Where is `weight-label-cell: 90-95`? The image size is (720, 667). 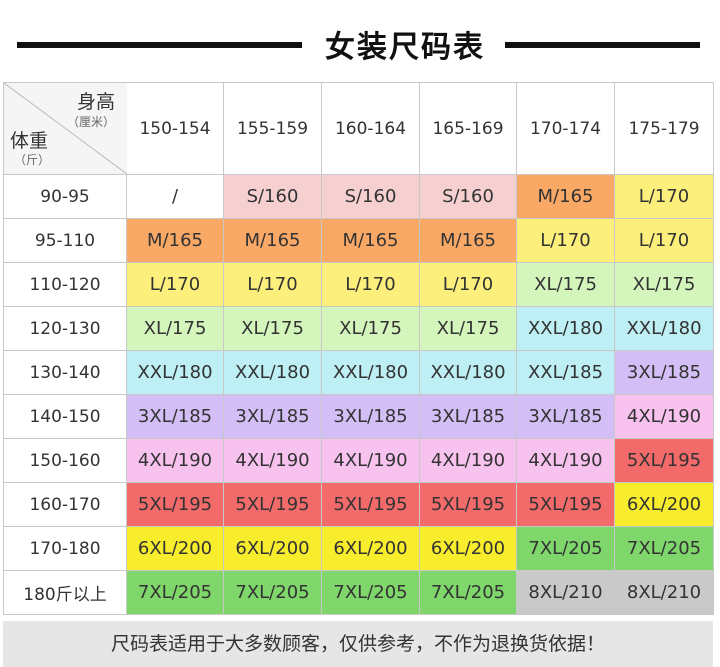
weight-label-cell: 90-95 is located at coordinates (65, 196).